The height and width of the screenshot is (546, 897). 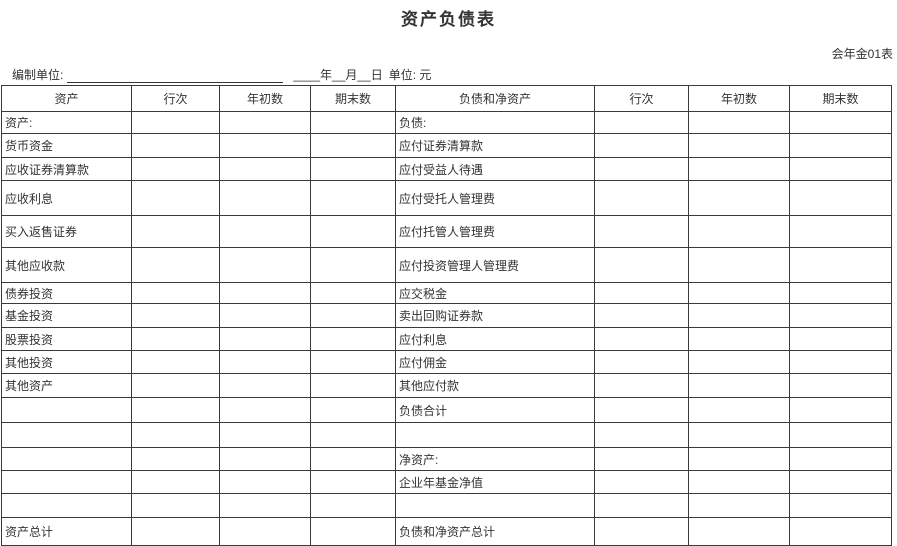 I want to click on asset-name-cell: 货币资金, so click(x=66, y=145).